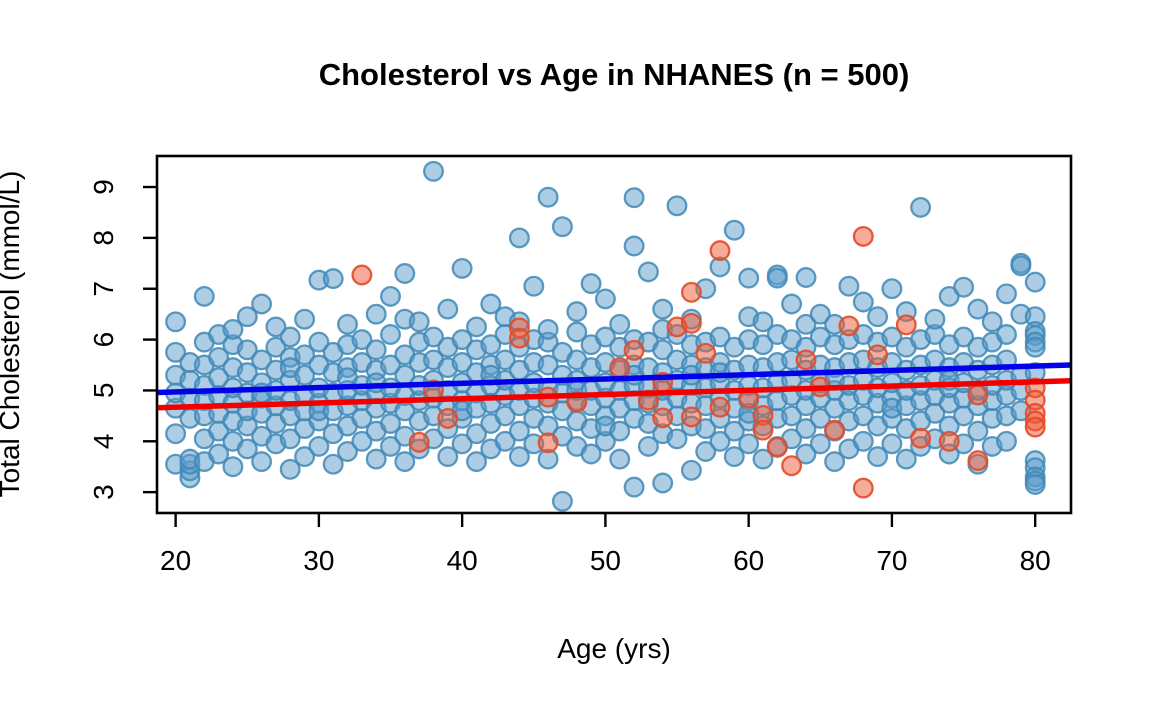 This screenshot has width=1152, height=711. I want to click on chart-title: Cholesterol vs Age in NHANES (n = 500), so click(614, 74).